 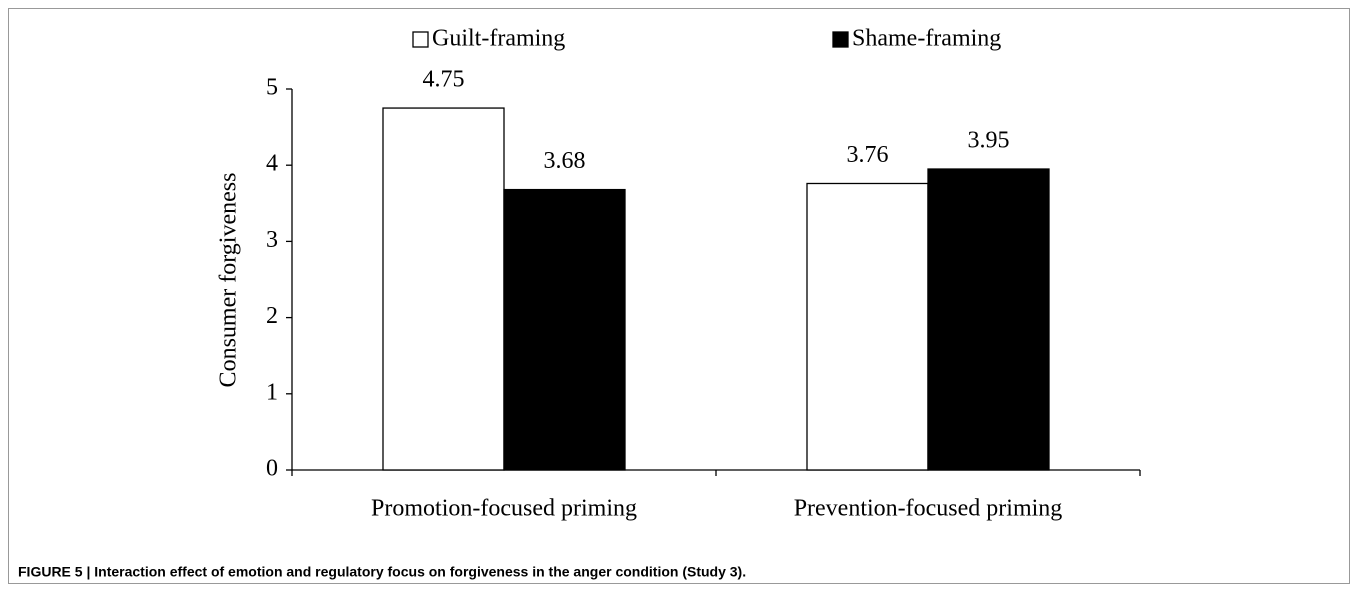 What do you see at coordinates (272, 392) in the screenshot?
I see `y-tick-label: 1` at bounding box center [272, 392].